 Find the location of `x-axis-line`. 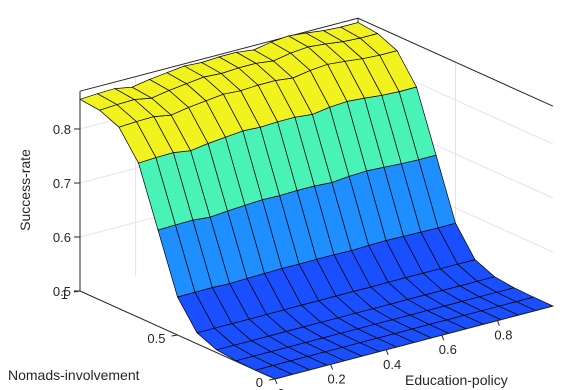

x-axis-line is located at coordinates (414, 342).